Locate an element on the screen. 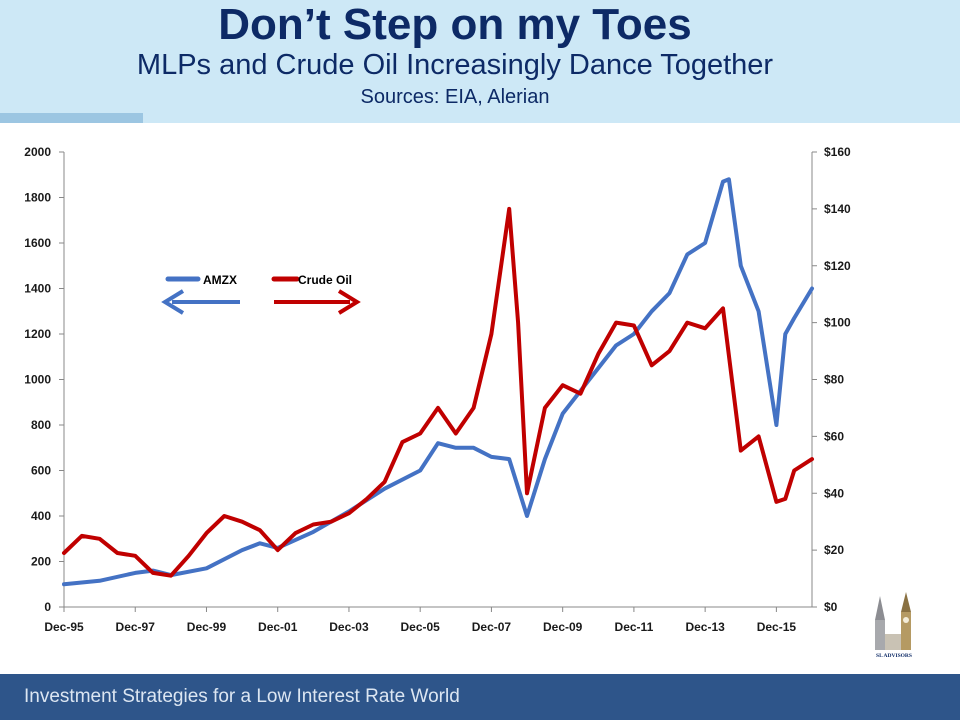  clock-tower-icon: SL ADVISORS is located at coordinates (893, 625).